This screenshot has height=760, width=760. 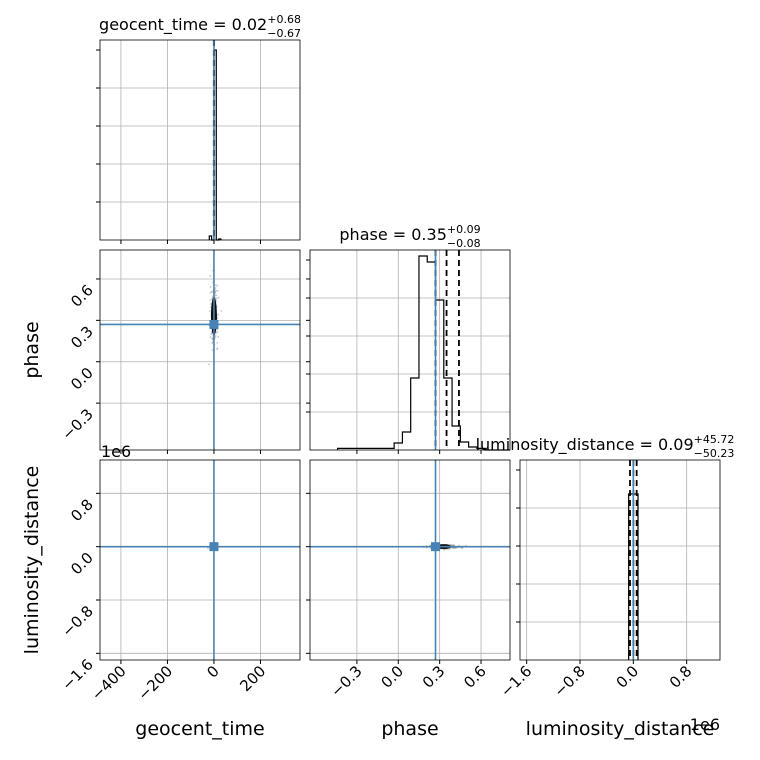 What do you see at coordinates (116, 451) in the screenshot?
I see `y-offset-label: 1e6` at bounding box center [116, 451].